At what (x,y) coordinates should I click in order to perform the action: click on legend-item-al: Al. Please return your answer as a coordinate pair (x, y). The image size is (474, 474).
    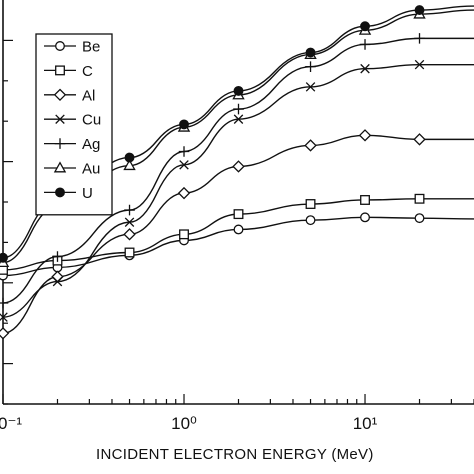
    Looking at the image, I should click on (69, 95).